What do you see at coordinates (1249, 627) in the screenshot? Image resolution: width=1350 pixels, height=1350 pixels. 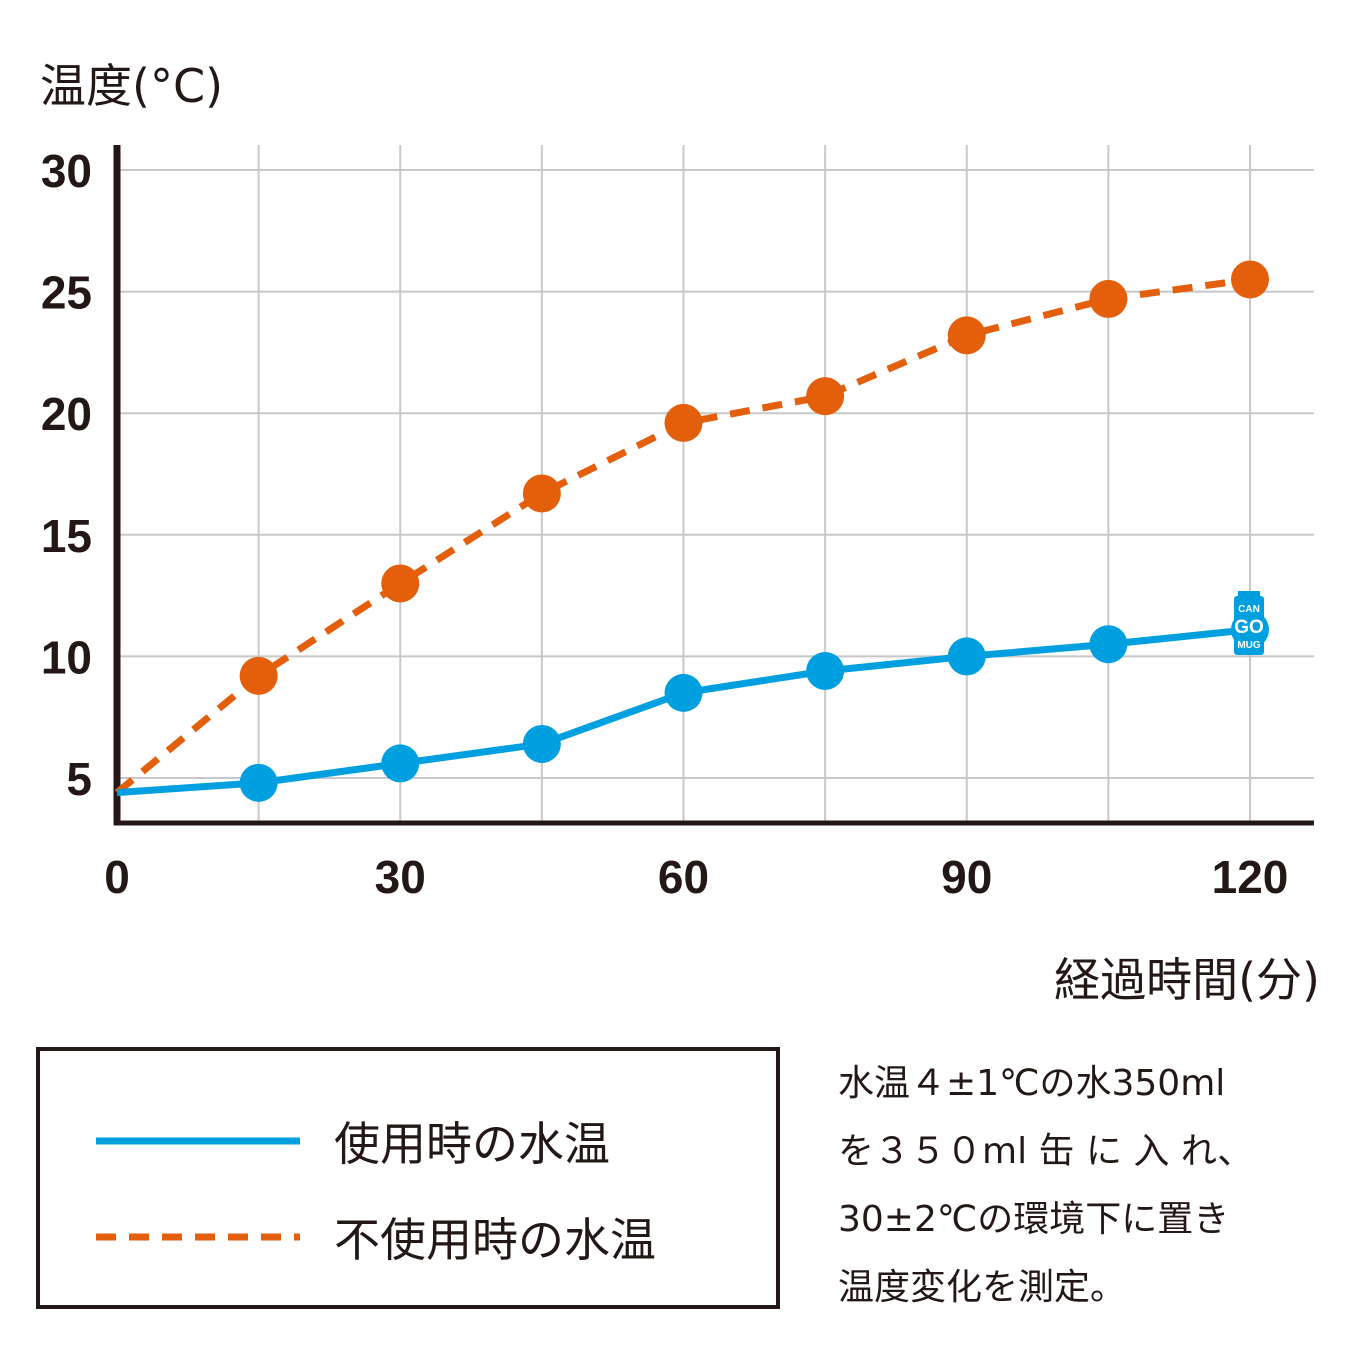 I see `logo-line2: GO` at bounding box center [1249, 627].